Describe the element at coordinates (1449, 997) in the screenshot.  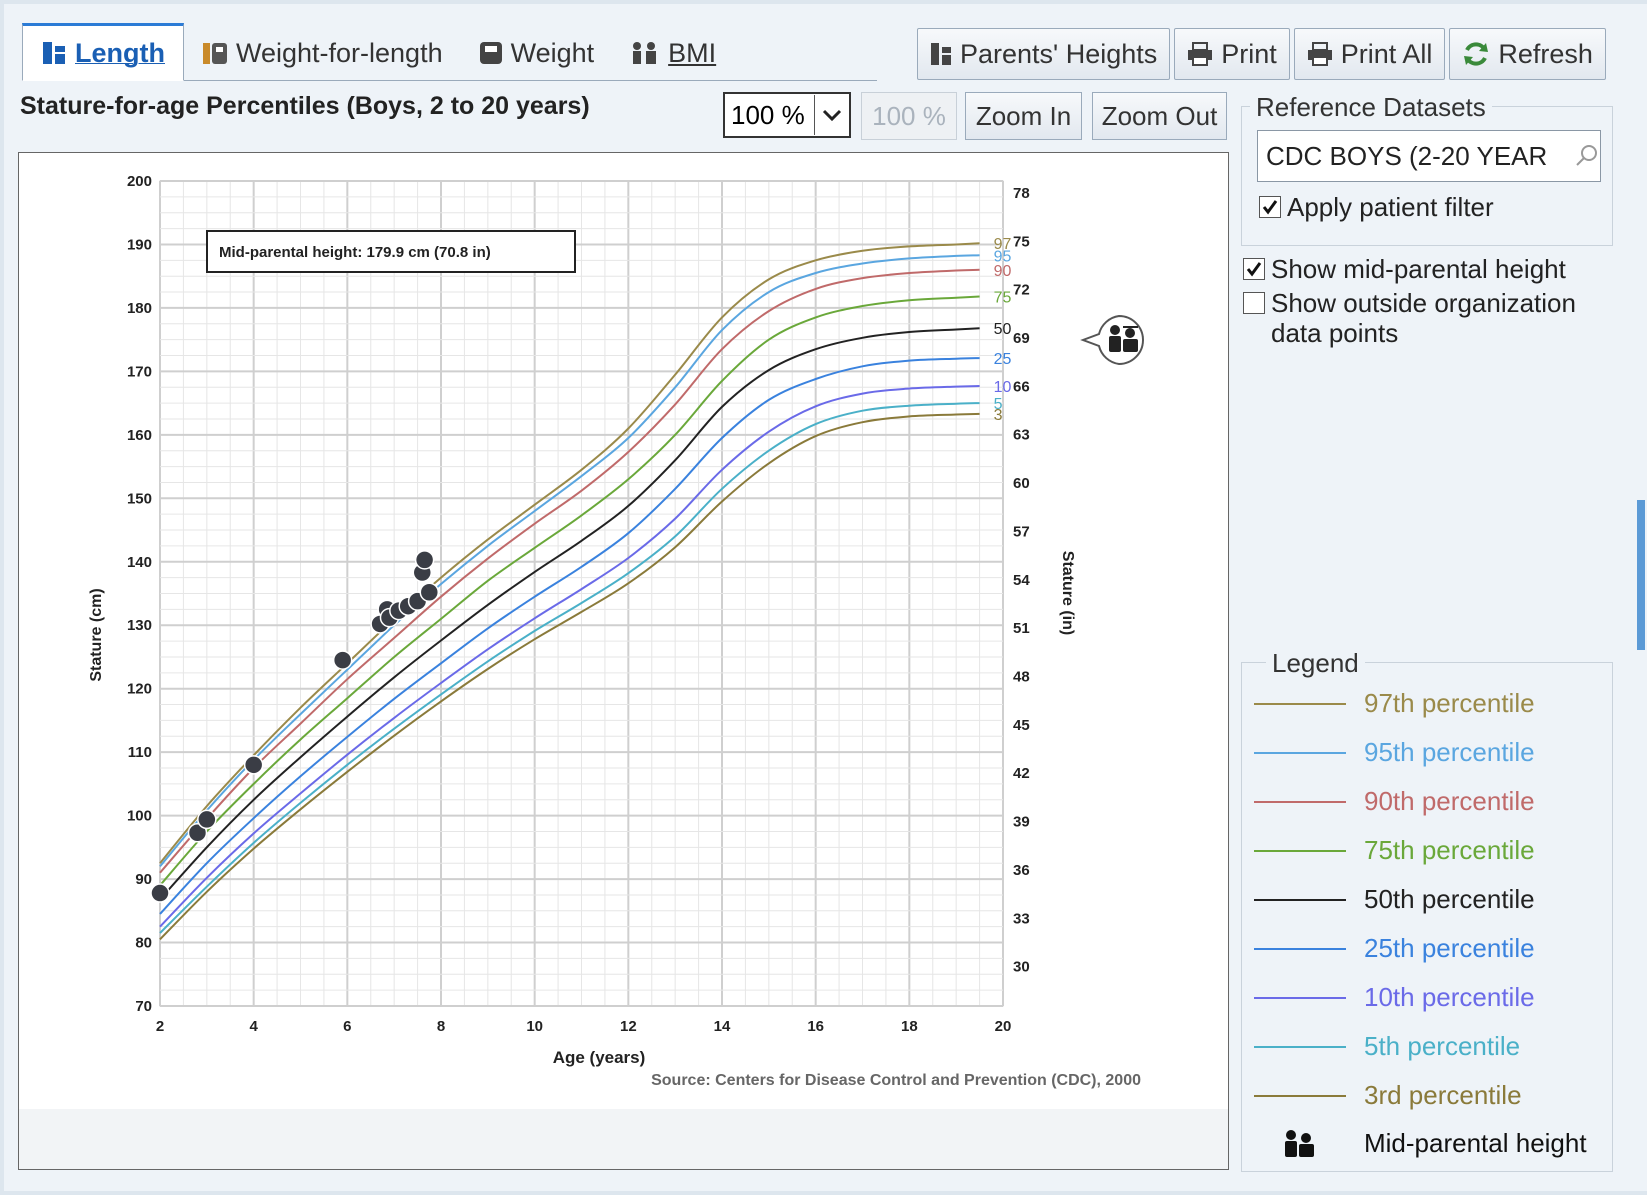
I see `legend-label: 10th percentile` at that location.